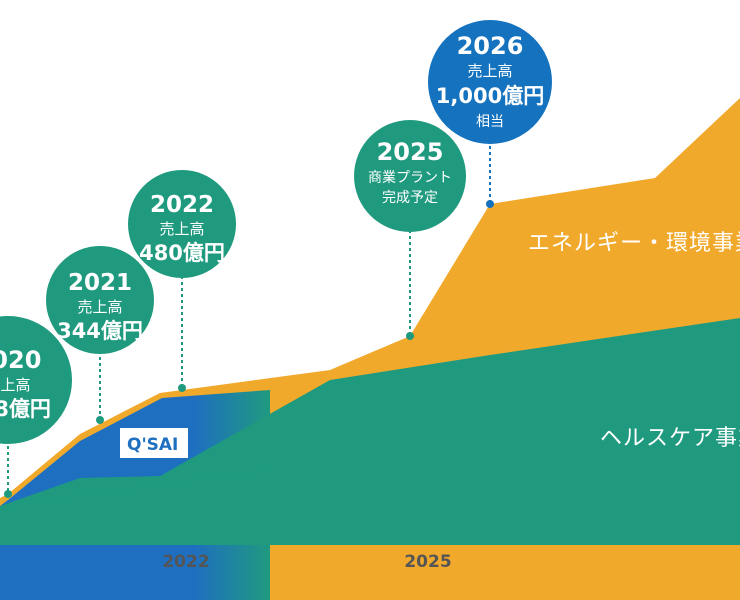 The width and height of the screenshot is (740, 600). What do you see at coordinates (100, 331) in the screenshot?
I see `milestone-2021-value: 344億円` at bounding box center [100, 331].